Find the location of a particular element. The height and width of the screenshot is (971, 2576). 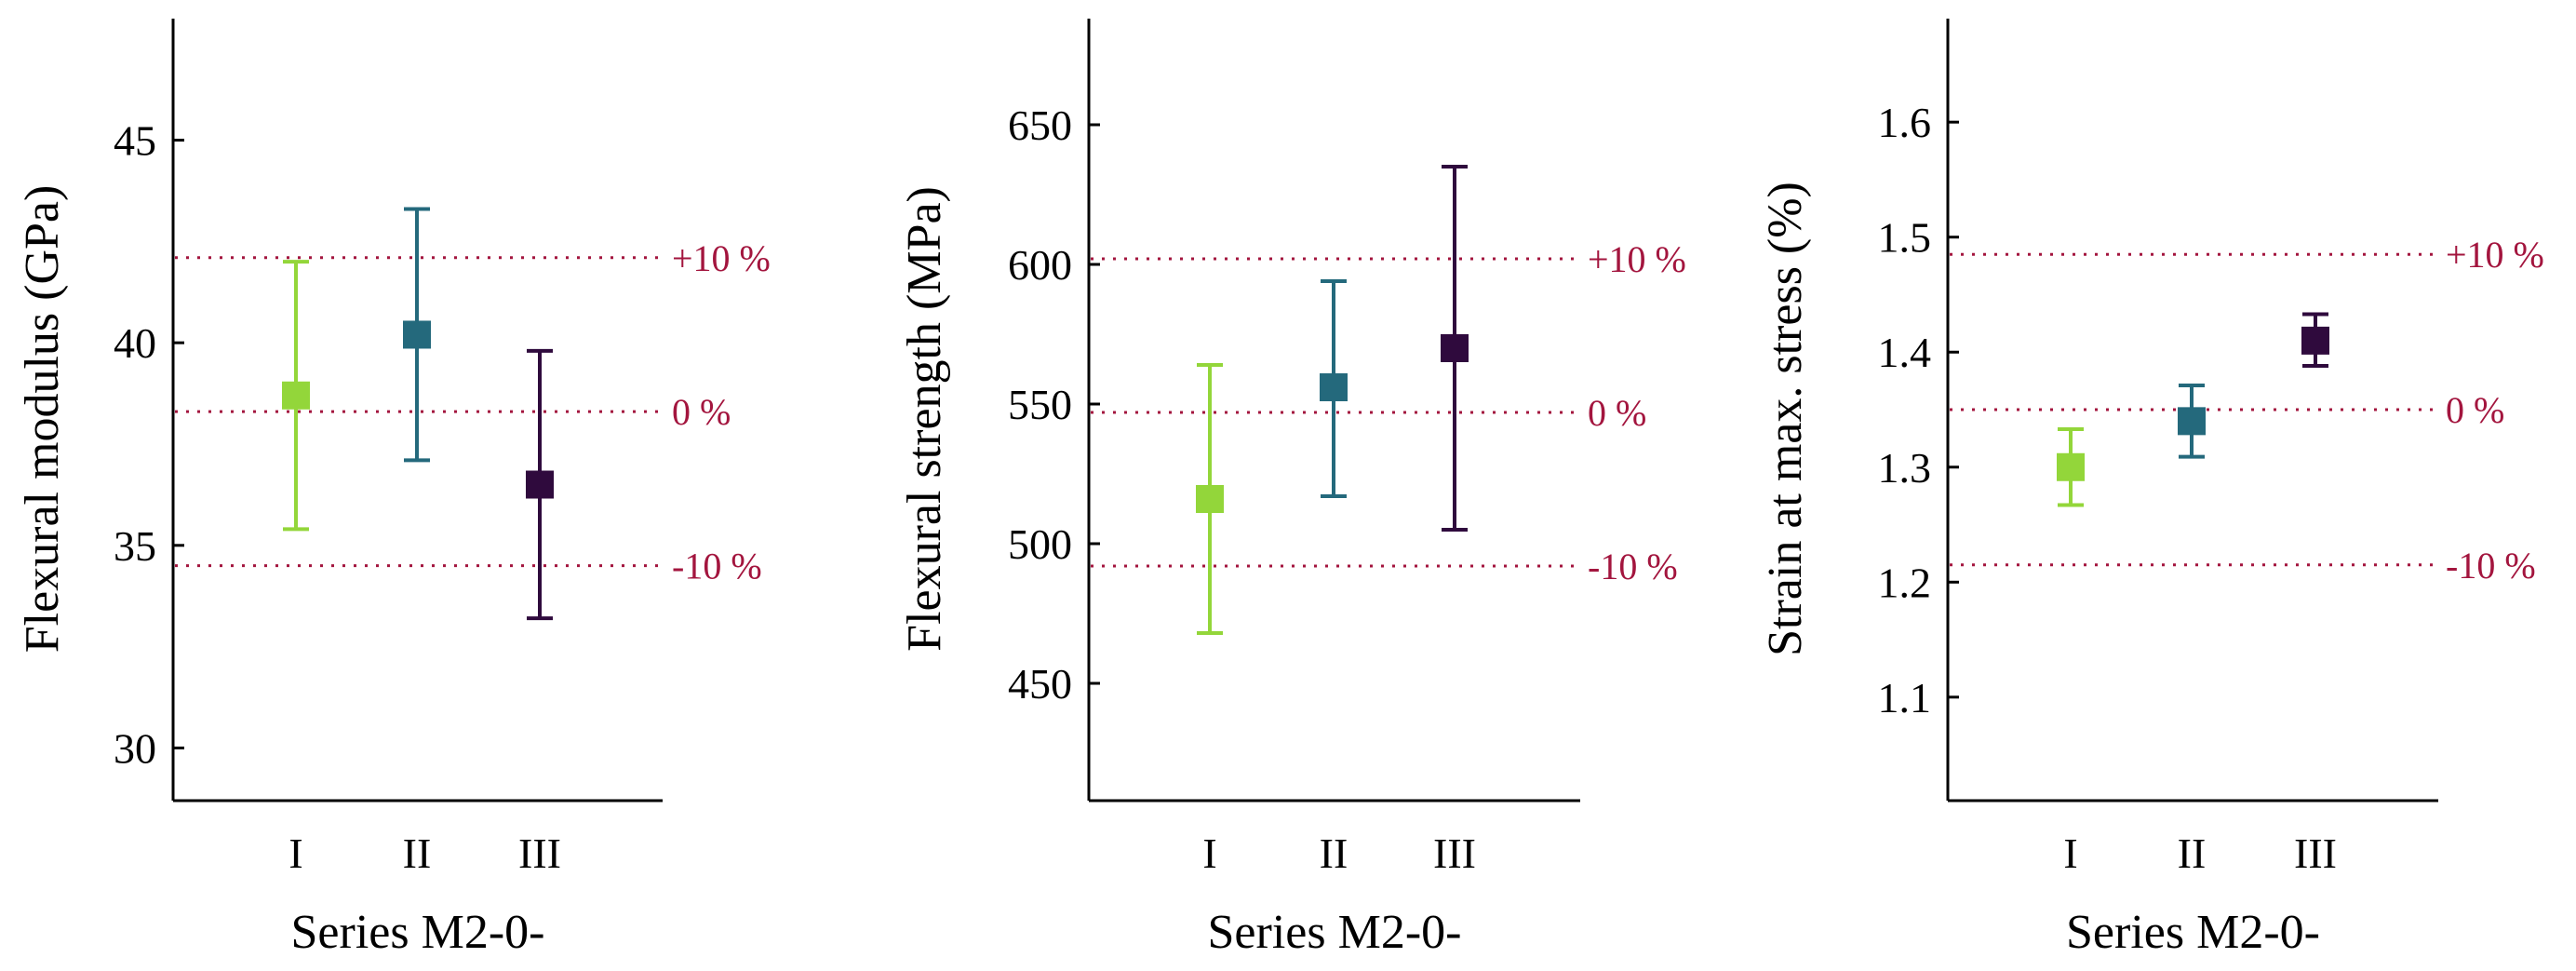

y-axis-title: Flexural strength (MPa) is located at coordinates (924, 419).